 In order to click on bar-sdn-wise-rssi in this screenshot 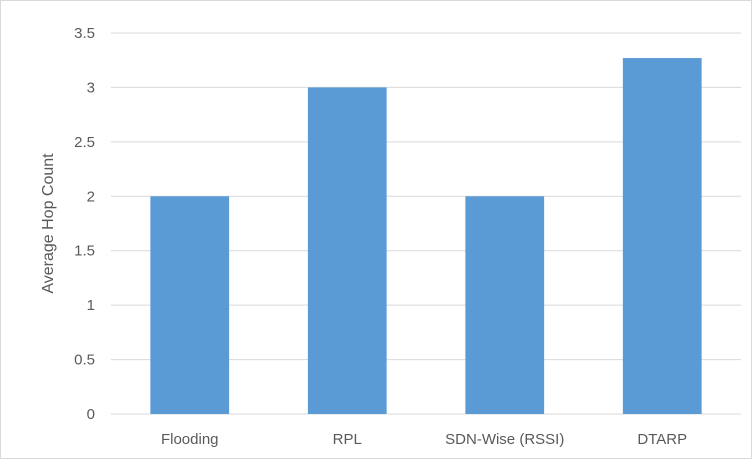, I will do `click(505, 305)`.